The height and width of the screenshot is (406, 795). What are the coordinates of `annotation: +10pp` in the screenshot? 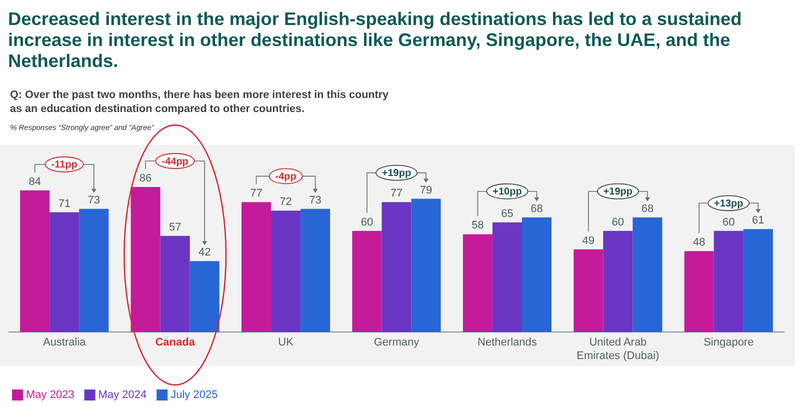 It's located at (507, 192).